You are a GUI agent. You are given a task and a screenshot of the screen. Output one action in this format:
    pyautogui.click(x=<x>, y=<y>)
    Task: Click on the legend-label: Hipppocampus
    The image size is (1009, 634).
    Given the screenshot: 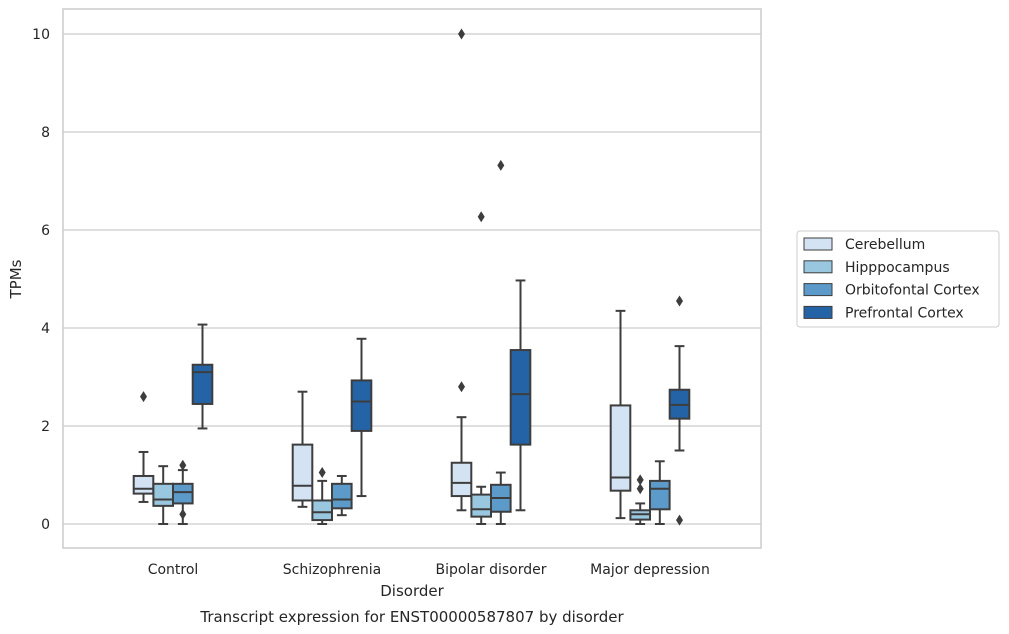 What is the action you would take?
    pyautogui.click(x=897, y=268)
    